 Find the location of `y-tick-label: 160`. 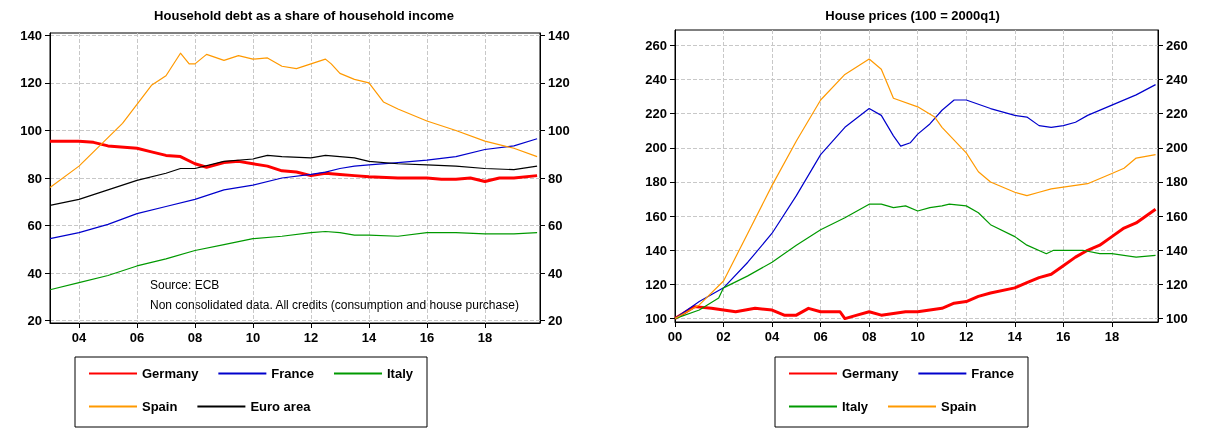

y-tick-label: 160 is located at coordinates (656, 216).